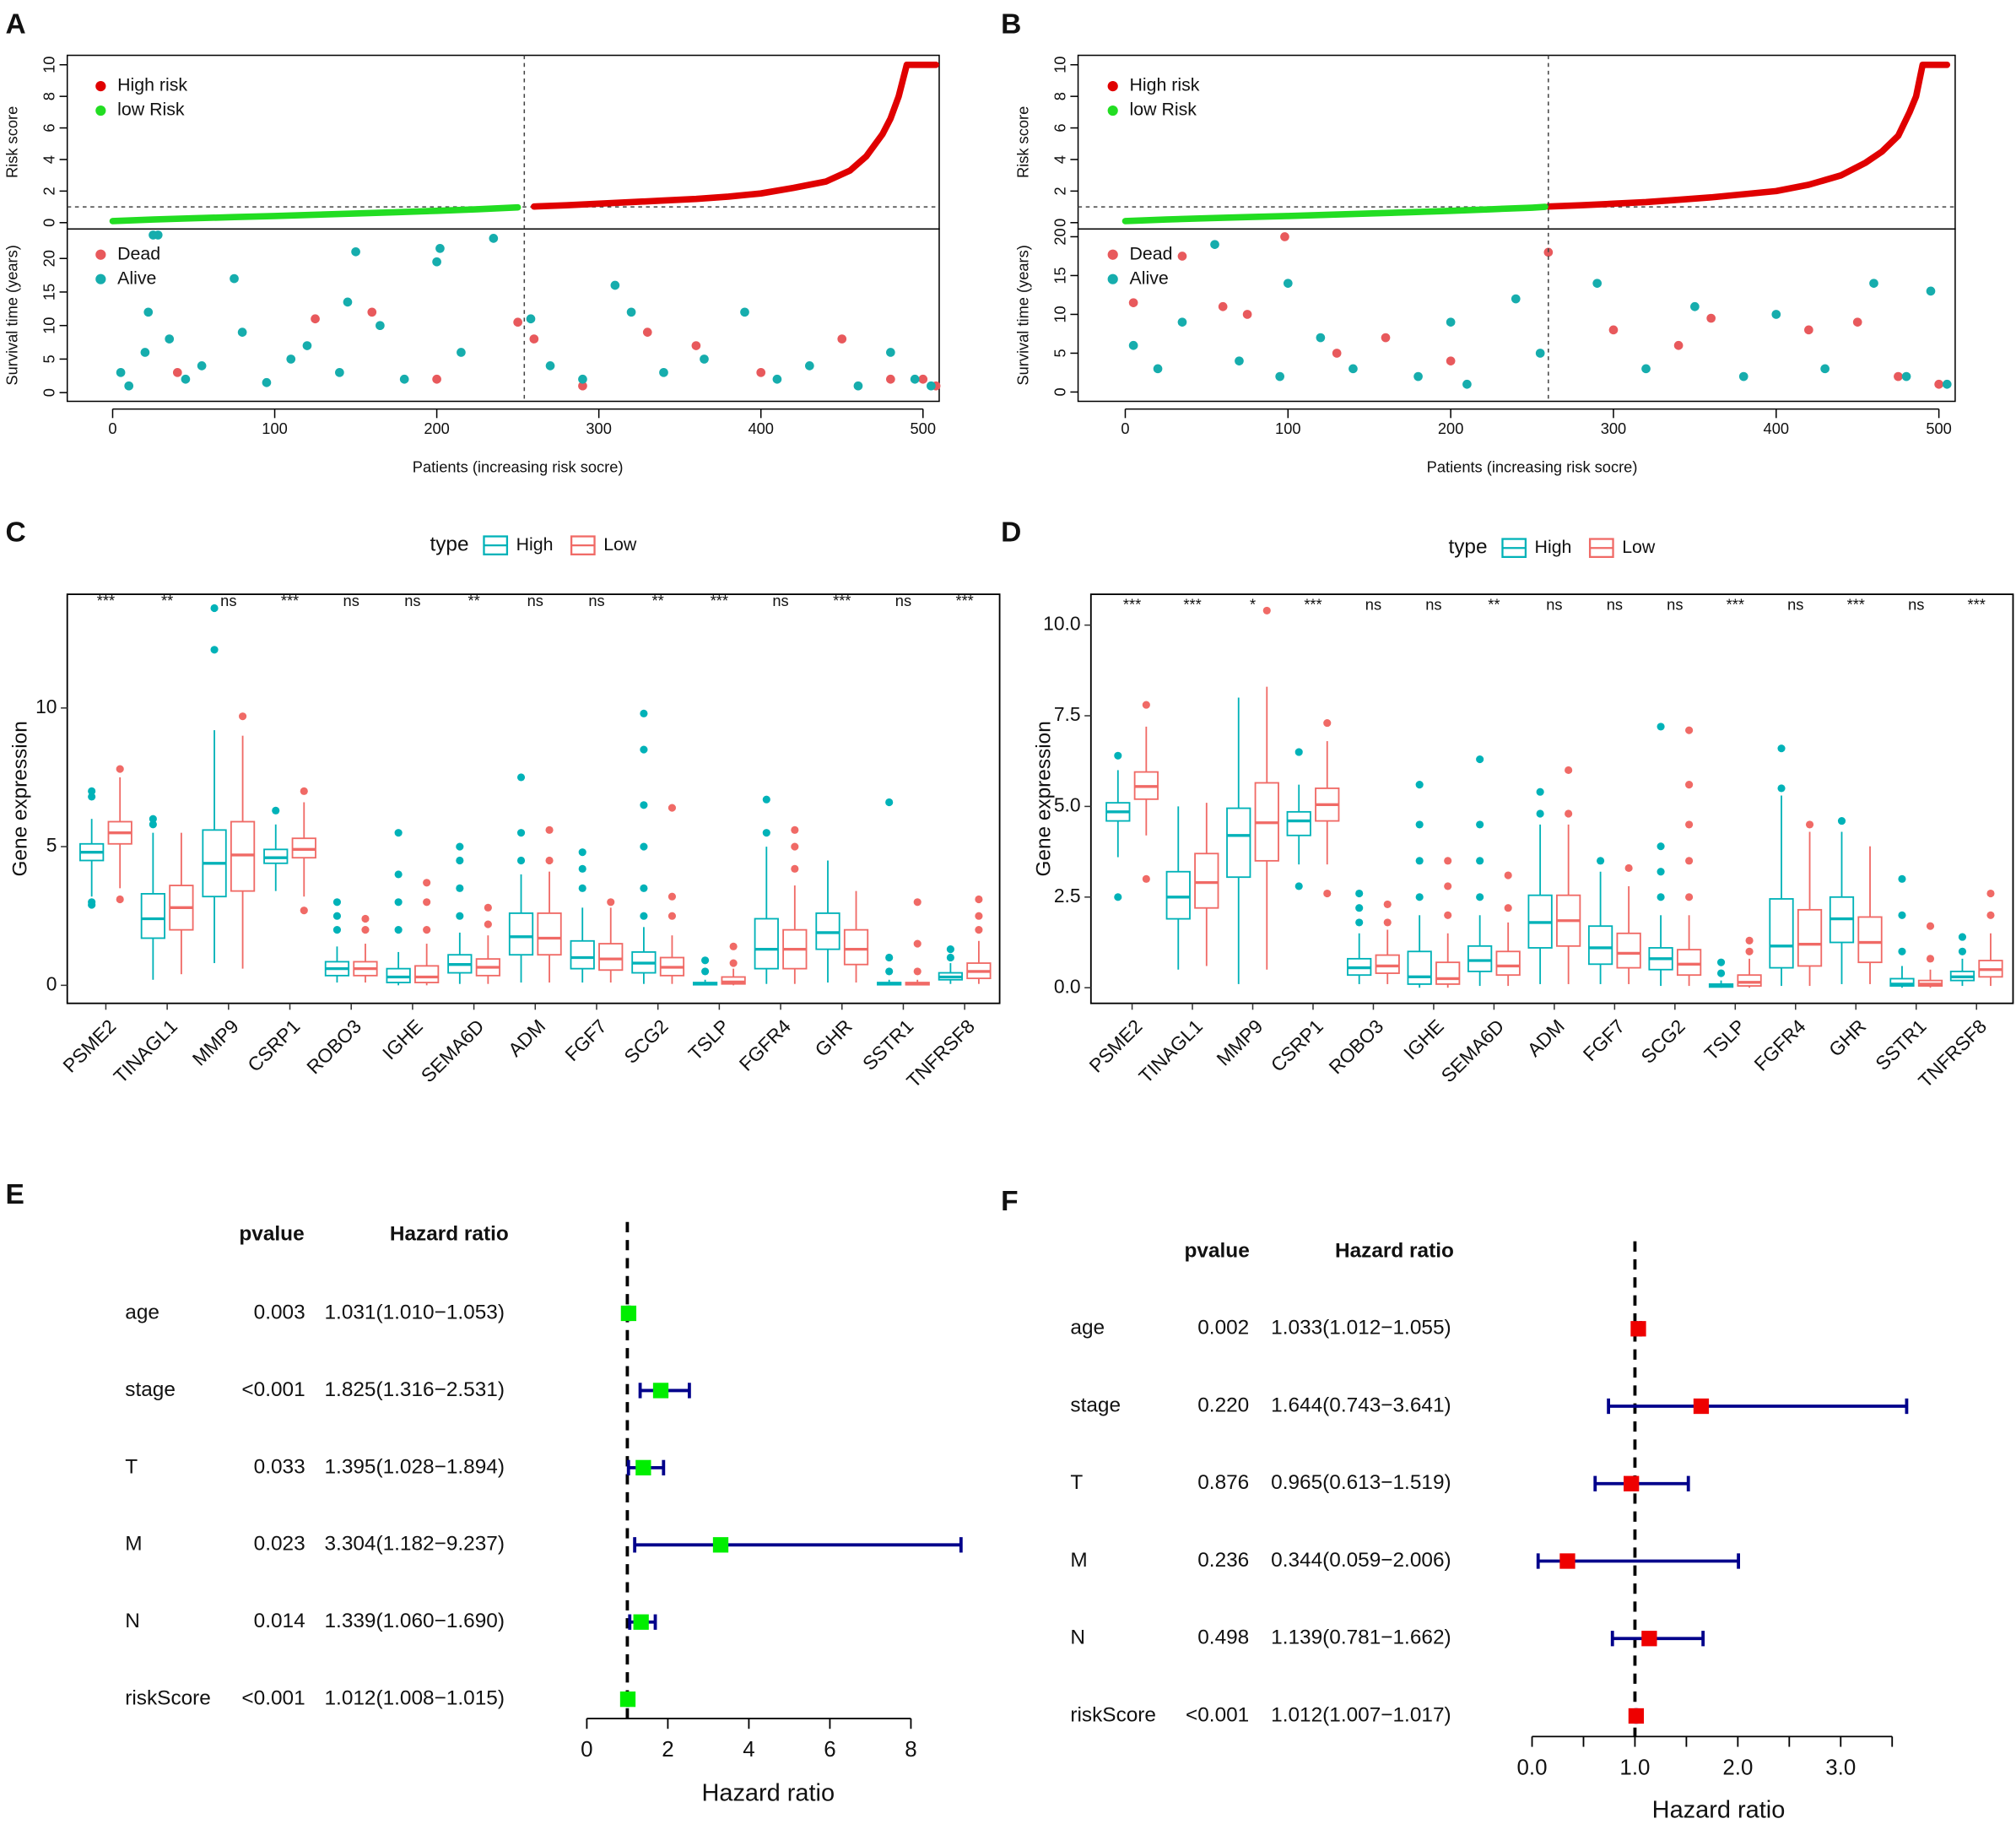  What do you see at coordinates (1312, 605) in the screenshot?
I see `significance-label: ***` at bounding box center [1312, 605].